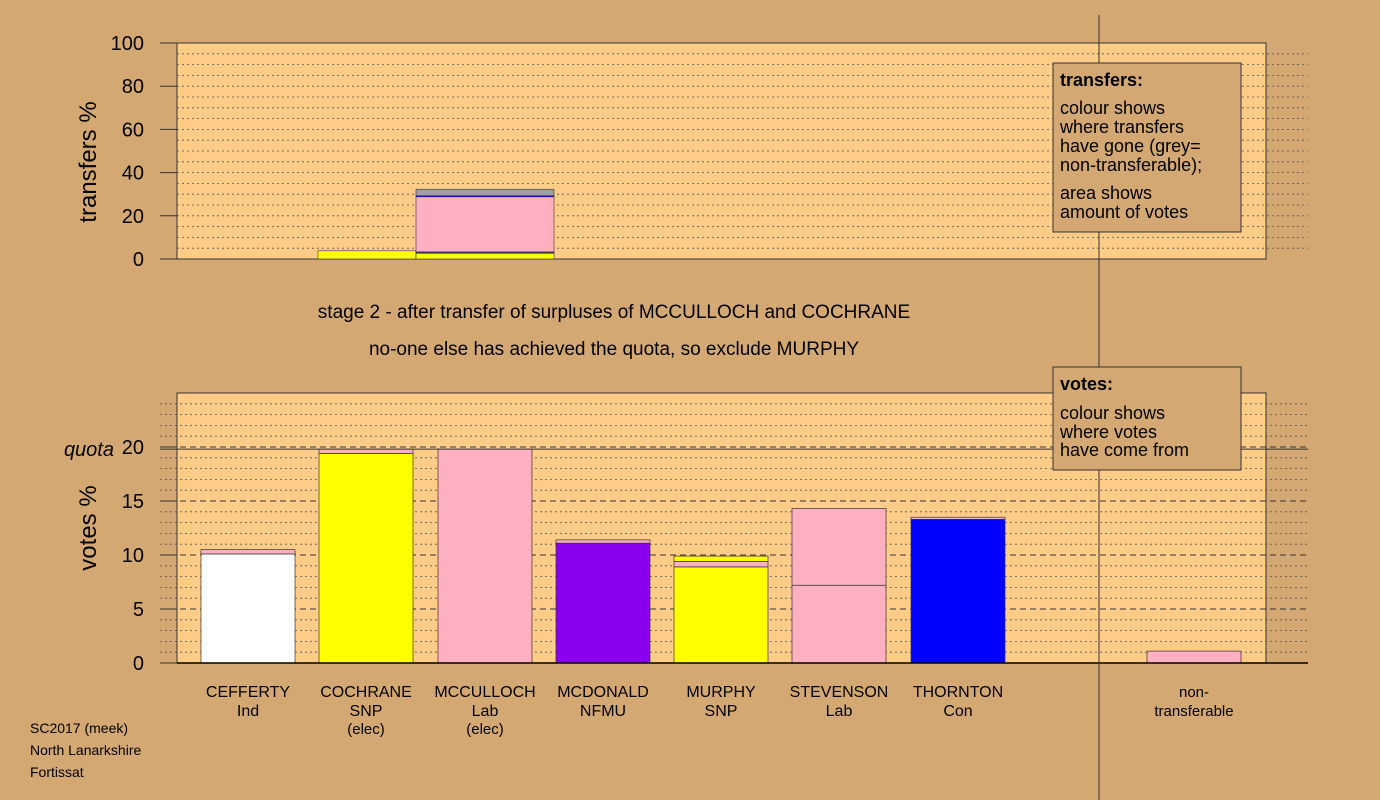 The height and width of the screenshot is (800, 1380). I want to click on votes-y-ticks: 0 5 10 15 20, so click(149, 556).